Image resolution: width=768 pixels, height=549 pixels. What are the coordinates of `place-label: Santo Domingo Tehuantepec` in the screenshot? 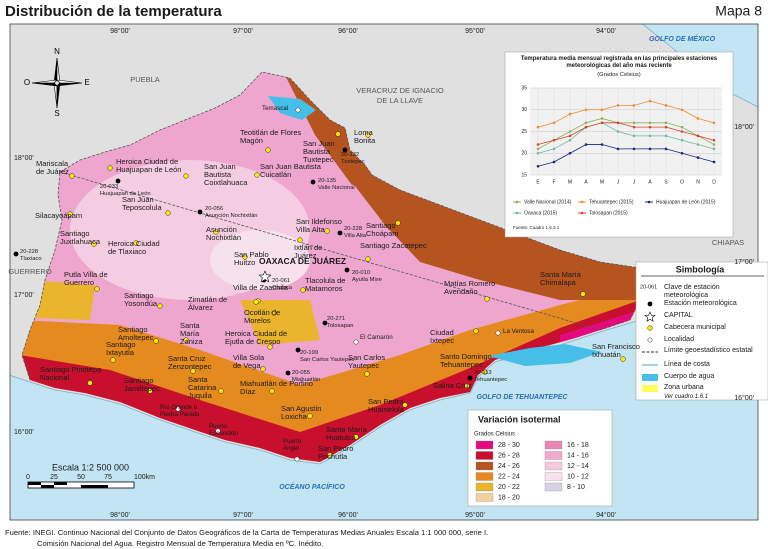 It's located at (466, 360).